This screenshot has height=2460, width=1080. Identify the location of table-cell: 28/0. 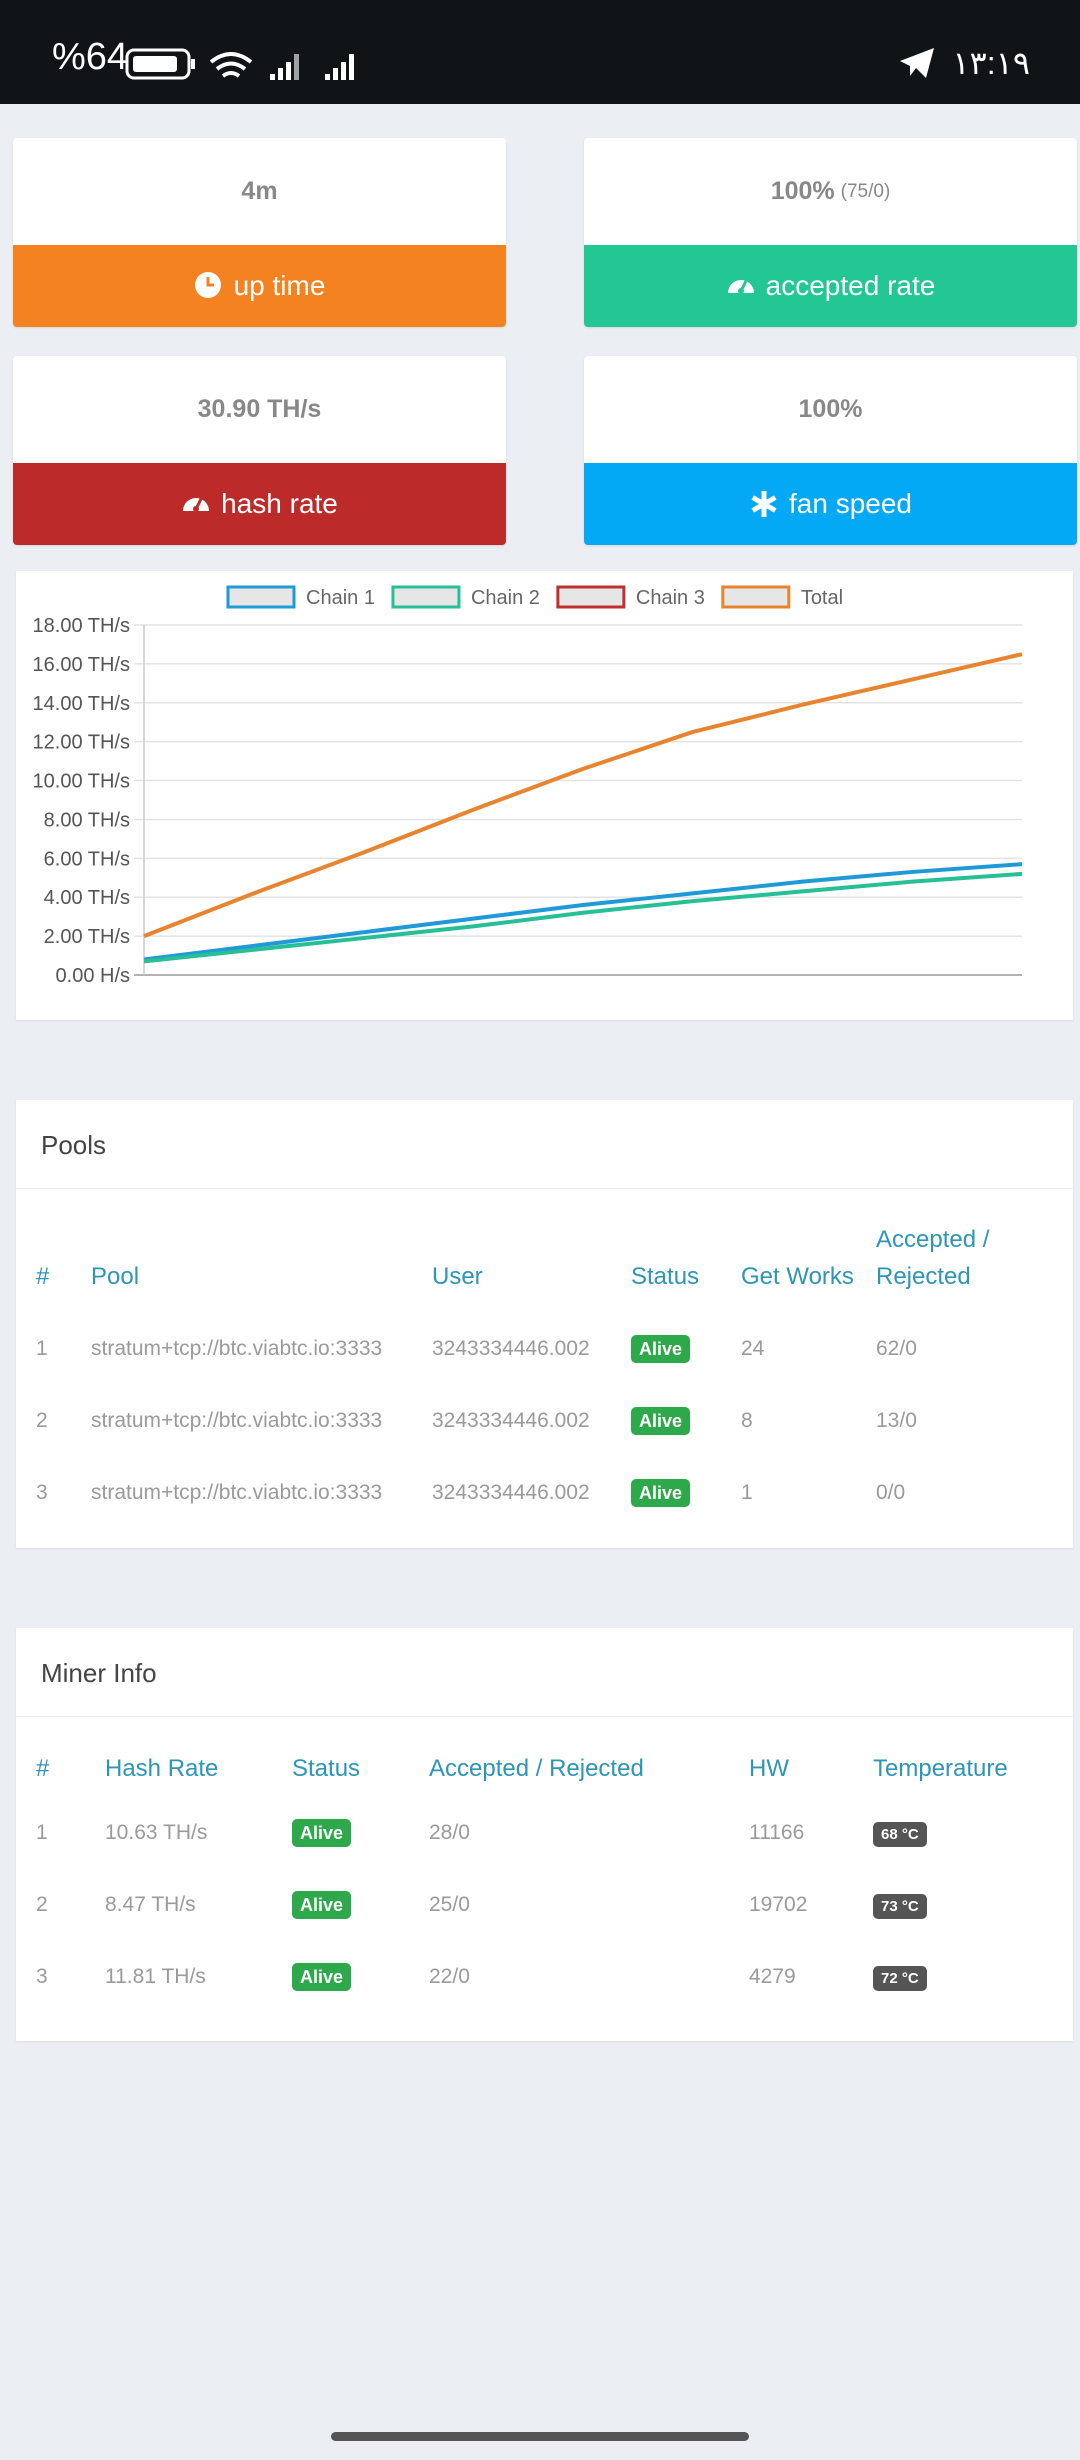
(589, 1833).